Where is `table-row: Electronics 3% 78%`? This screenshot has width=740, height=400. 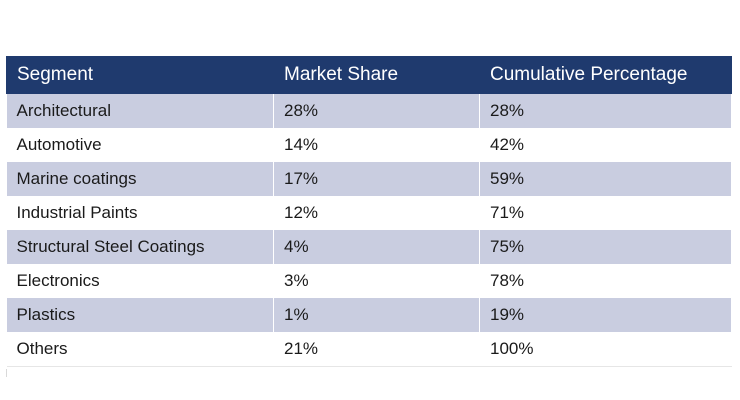 table-row: Electronics 3% 78% is located at coordinates (369, 281).